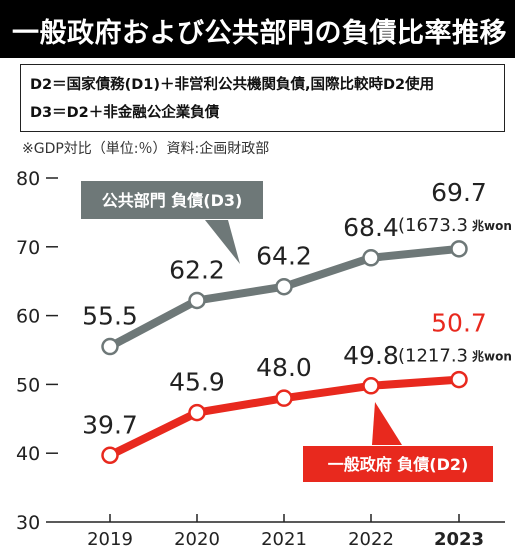  Describe the element at coordinates (110, 316) in the screenshot. I see `data-label: 55.5` at that location.